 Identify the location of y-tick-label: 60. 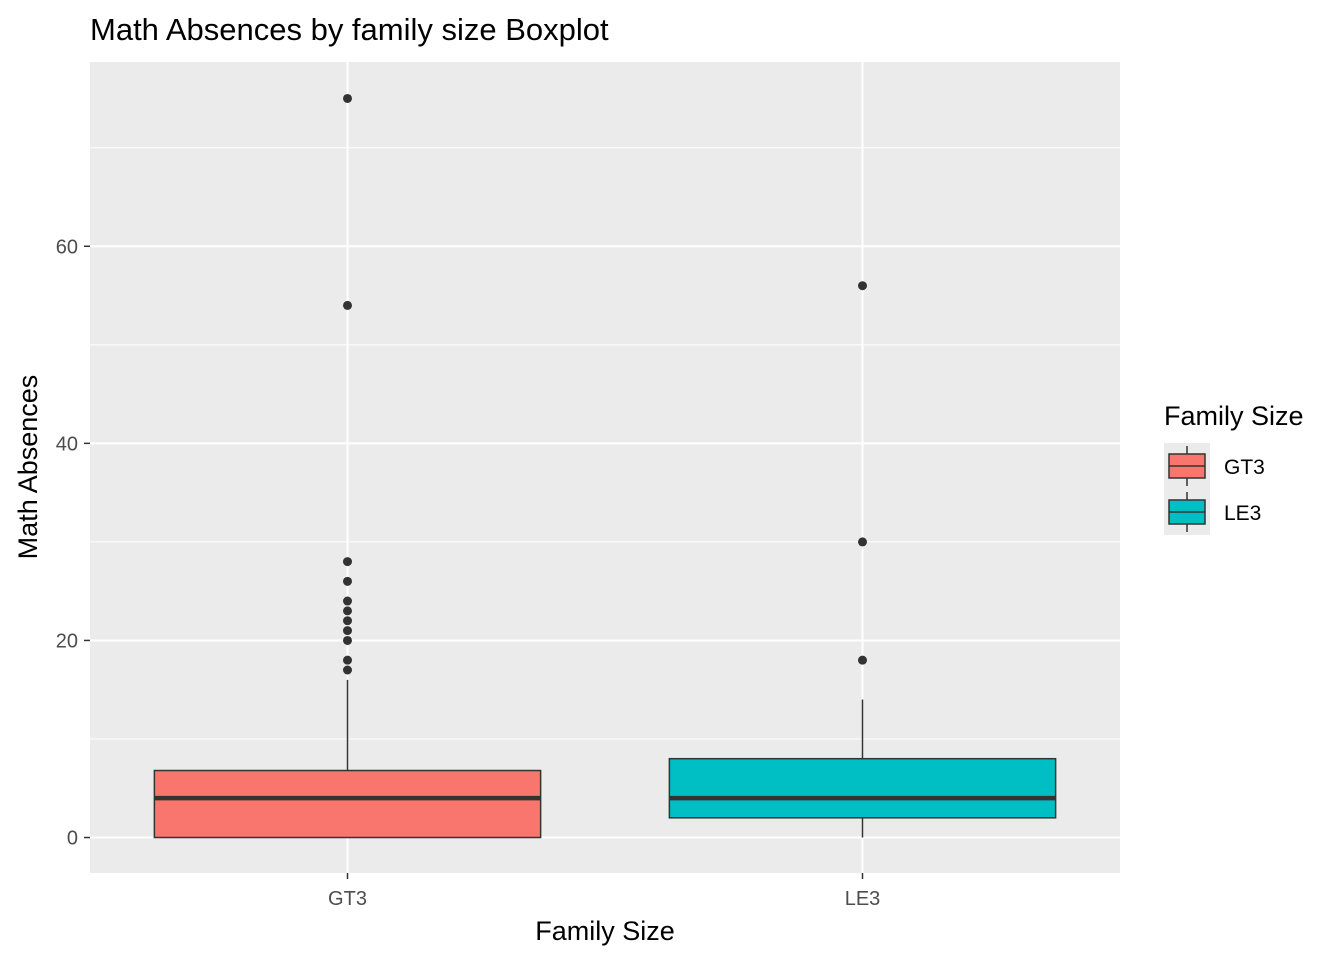
(67, 247).